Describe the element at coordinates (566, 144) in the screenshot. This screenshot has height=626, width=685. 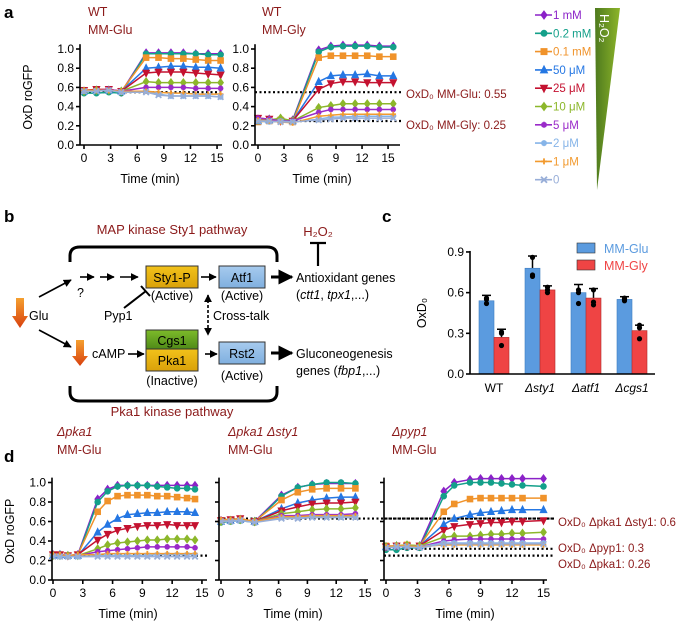
I see `legend-label: 2 μM` at that location.